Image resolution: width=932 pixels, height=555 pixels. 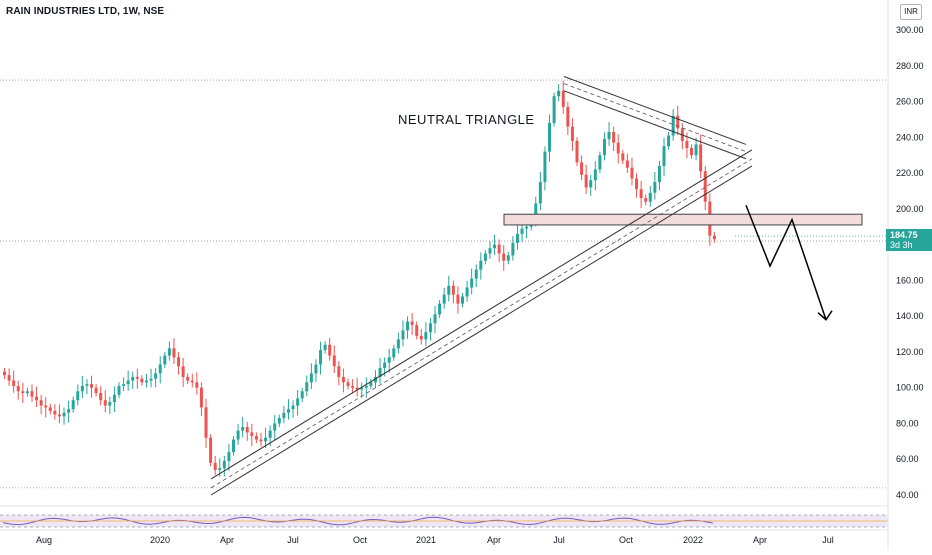 What do you see at coordinates (911, 12) in the screenshot?
I see `currency-button: INR` at bounding box center [911, 12].